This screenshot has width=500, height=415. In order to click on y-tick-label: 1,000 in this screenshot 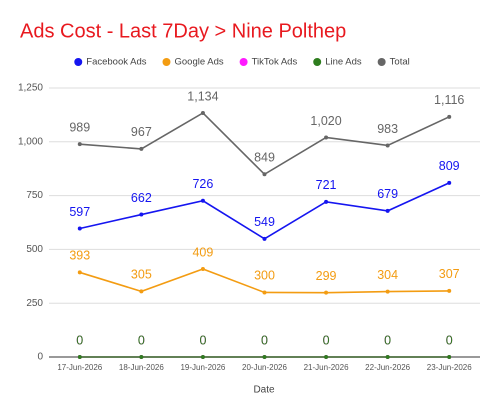, I will do `click(30, 141)`.